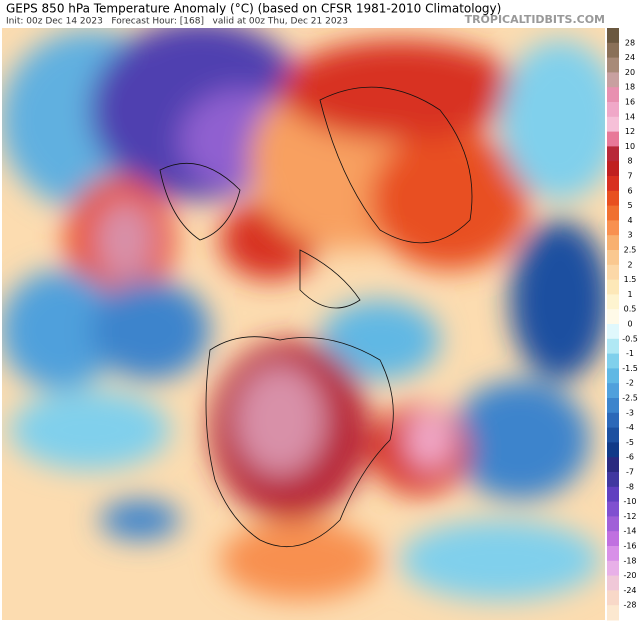  I want to click on colorbar-label: -14, so click(629, 531).